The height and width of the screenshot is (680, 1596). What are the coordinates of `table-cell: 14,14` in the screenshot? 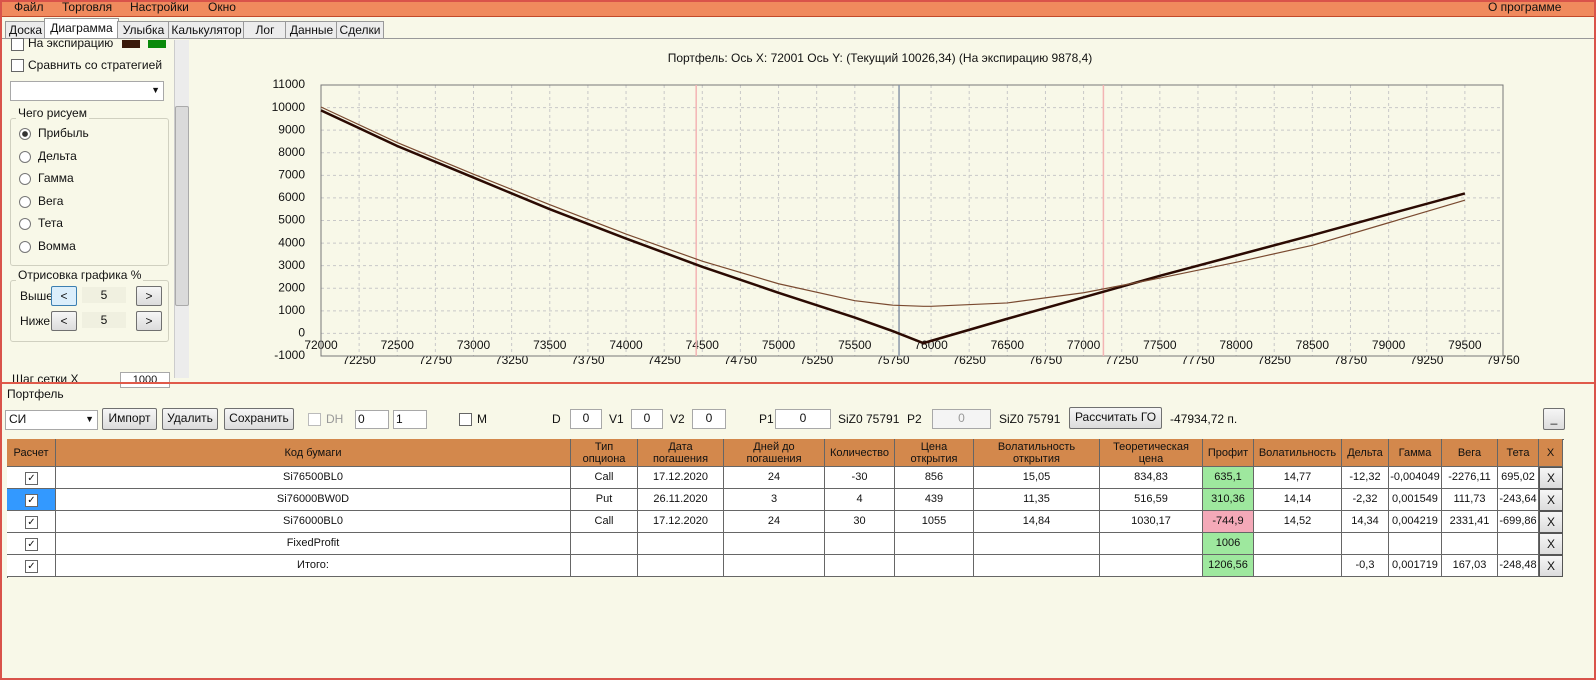 It's located at (1298, 500).